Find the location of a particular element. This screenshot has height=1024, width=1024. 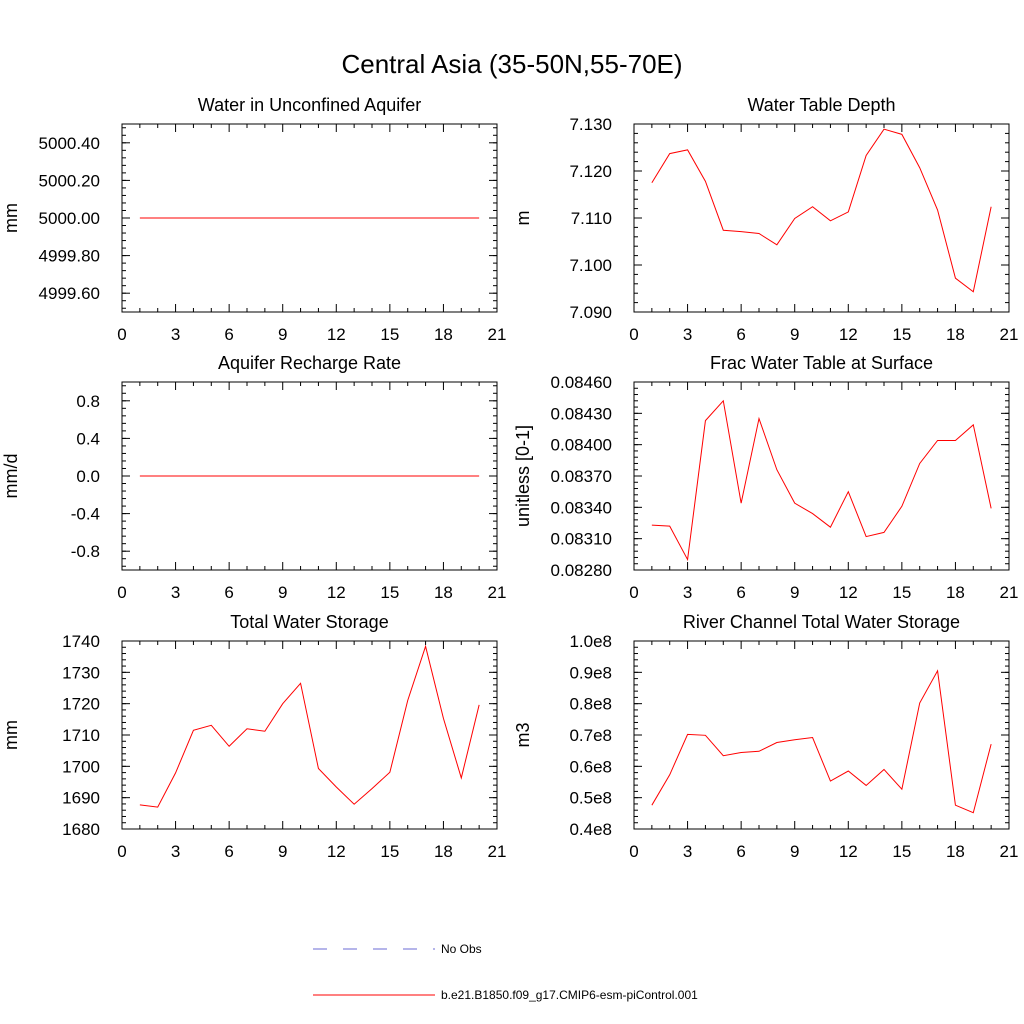

y-axis-label: unitless [0-1] is located at coordinates (523, 476).